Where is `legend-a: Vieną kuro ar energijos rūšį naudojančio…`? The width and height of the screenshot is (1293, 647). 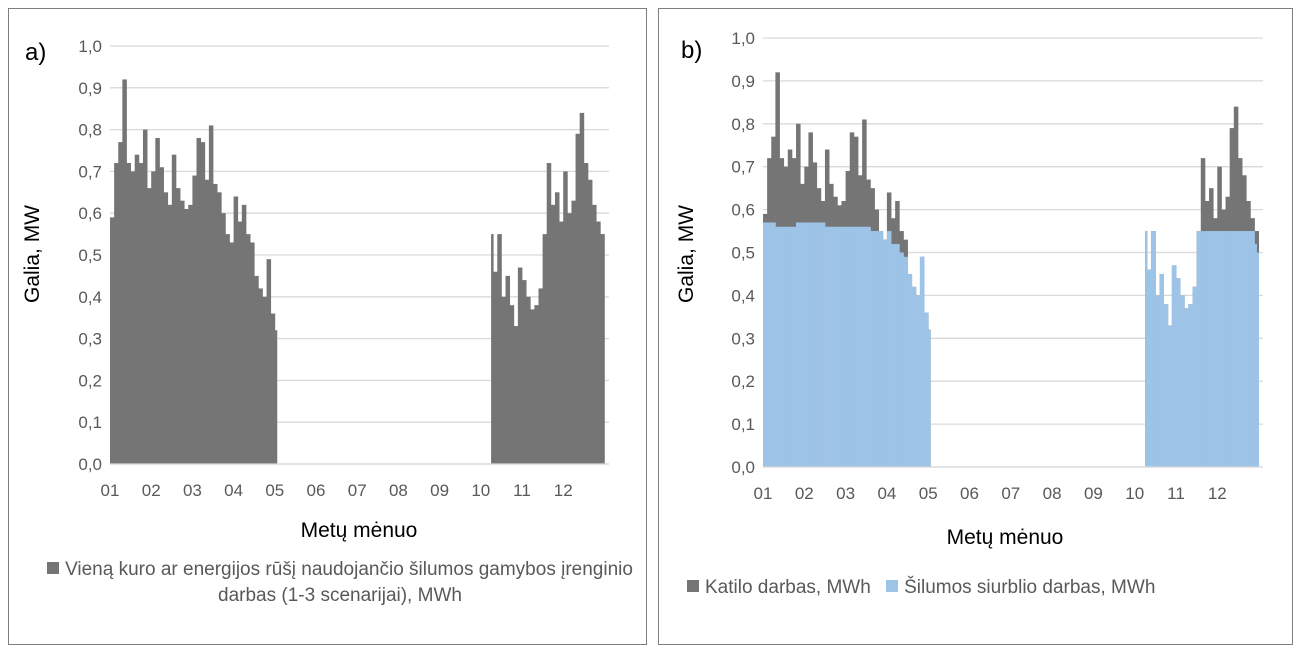 legend-a: Vieną kuro ar energijos rūšį naudojančio… is located at coordinates (340, 583).